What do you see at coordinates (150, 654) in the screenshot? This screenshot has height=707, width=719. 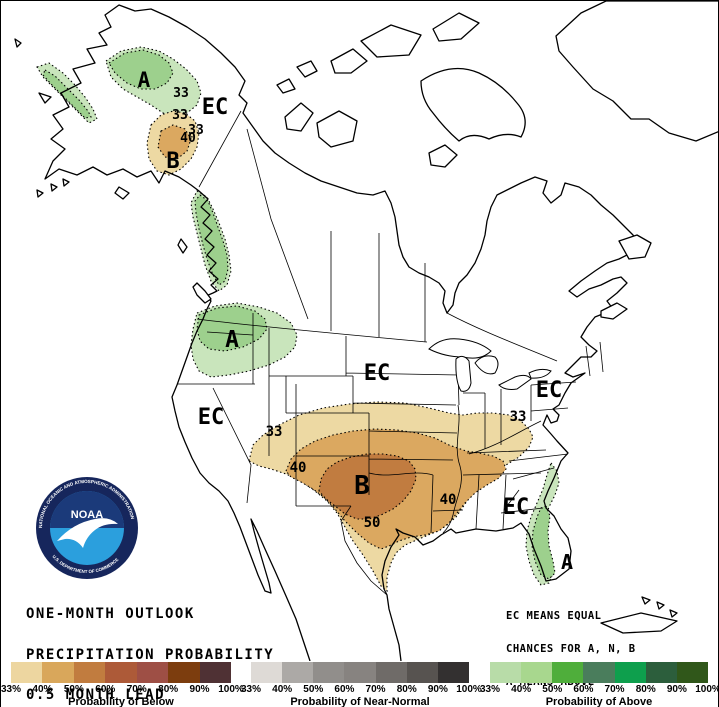 I see `title-line-2: PRECIPITATION PROBABILITY` at bounding box center [150, 654].